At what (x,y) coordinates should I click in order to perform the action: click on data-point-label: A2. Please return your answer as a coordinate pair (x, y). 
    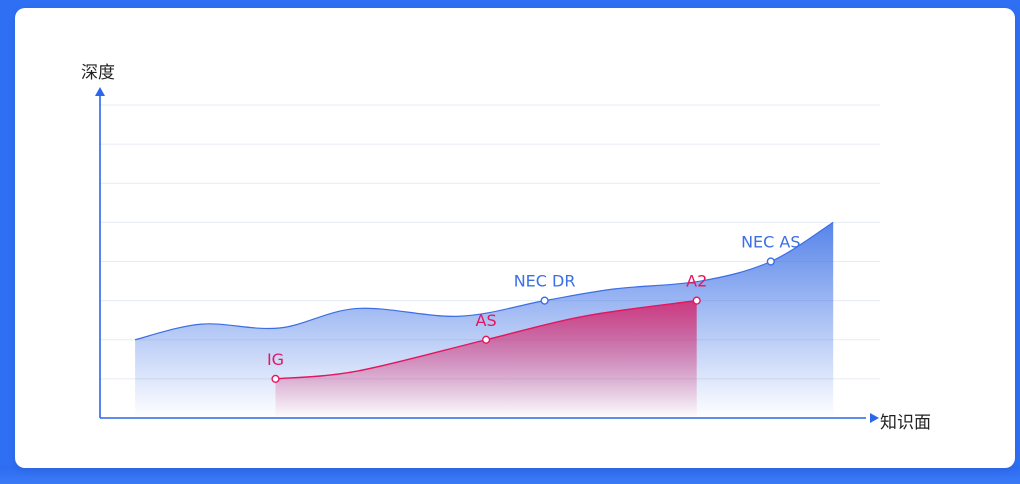
    Looking at the image, I should click on (696, 281).